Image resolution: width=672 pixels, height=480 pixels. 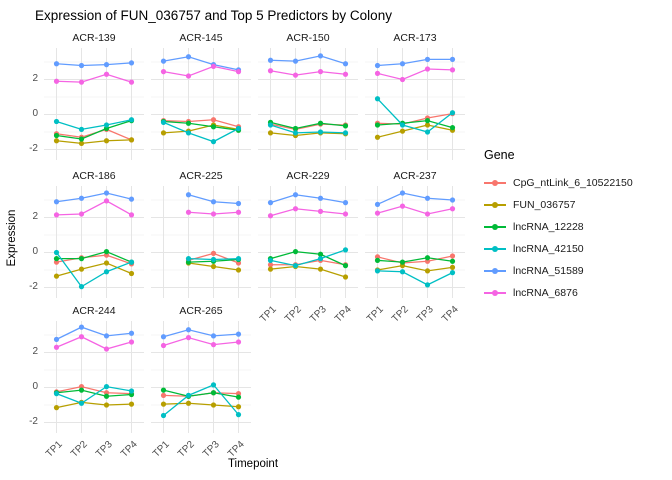 I want to click on facet-label: ACR-150, so click(x=308, y=38).